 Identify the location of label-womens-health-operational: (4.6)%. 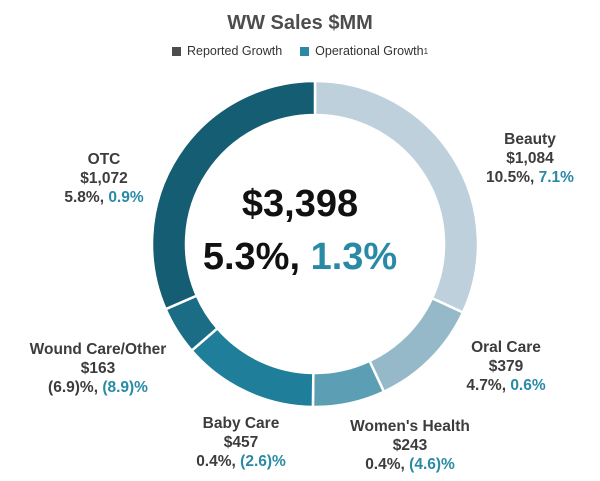
(432, 464).